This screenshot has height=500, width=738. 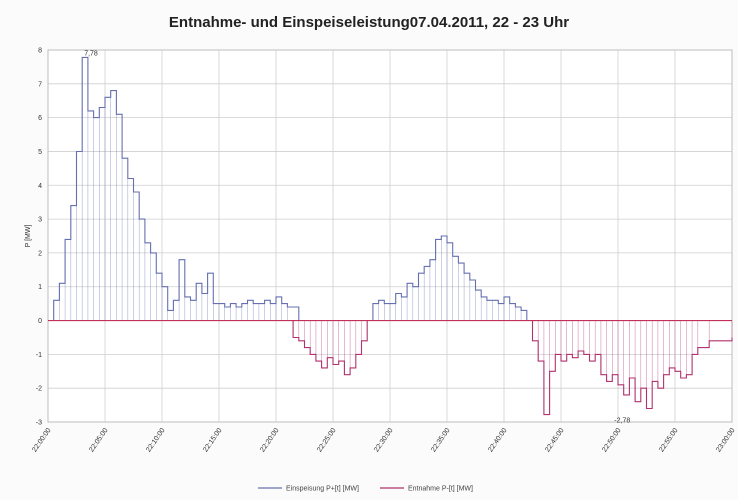 What do you see at coordinates (440, 489) in the screenshot?
I see `legend-label-1: Entnahme P-[t] [MW]` at bounding box center [440, 489].